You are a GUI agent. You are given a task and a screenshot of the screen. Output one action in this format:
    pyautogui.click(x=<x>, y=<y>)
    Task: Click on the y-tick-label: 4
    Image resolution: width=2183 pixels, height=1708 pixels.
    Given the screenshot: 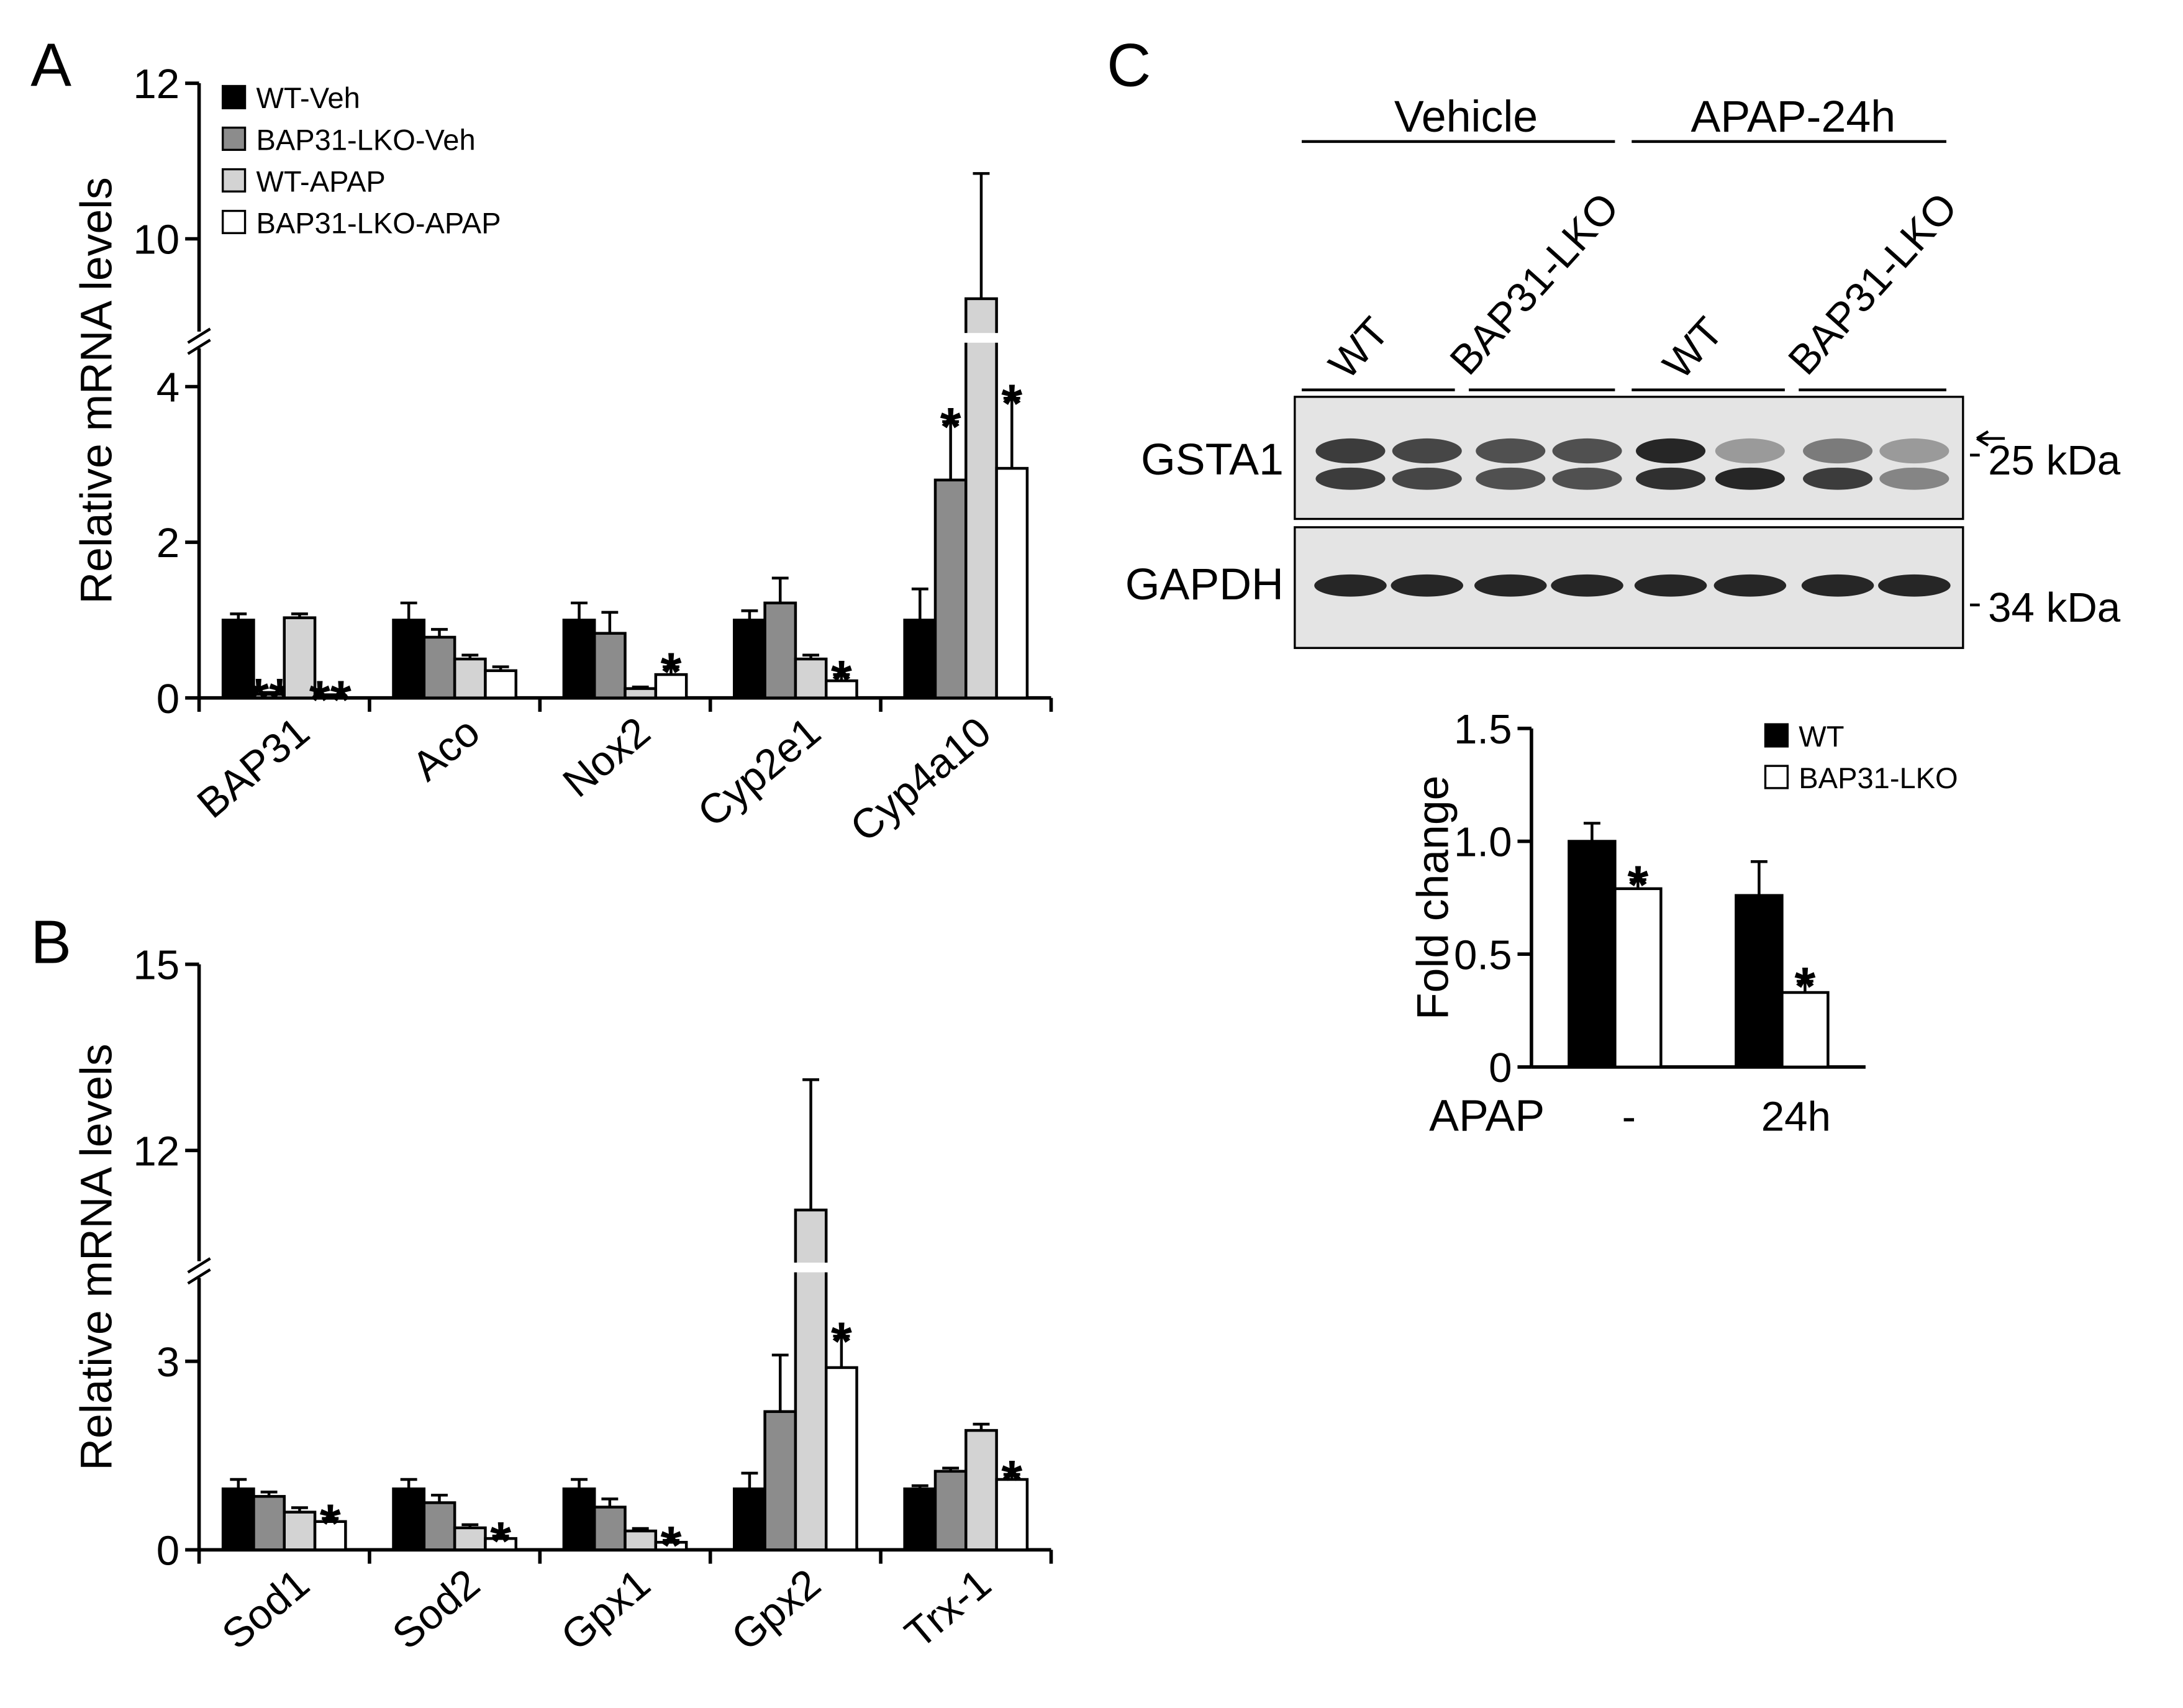 What is the action you would take?
    pyautogui.click(x=168, y=388)
    